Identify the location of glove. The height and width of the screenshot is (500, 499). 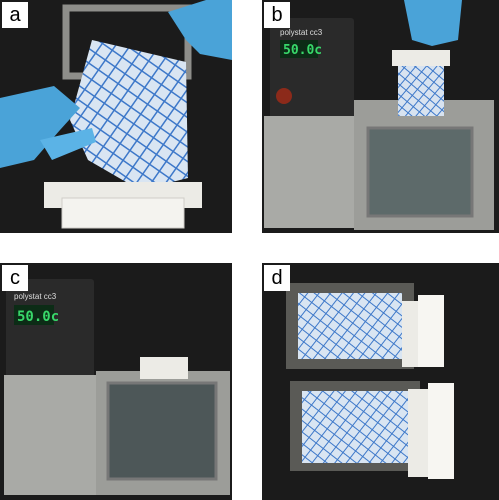
(433, 23).